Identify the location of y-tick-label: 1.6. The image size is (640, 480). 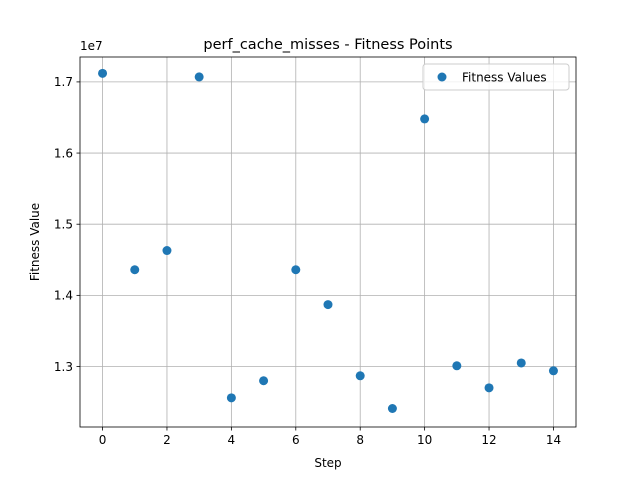
(63, 153).